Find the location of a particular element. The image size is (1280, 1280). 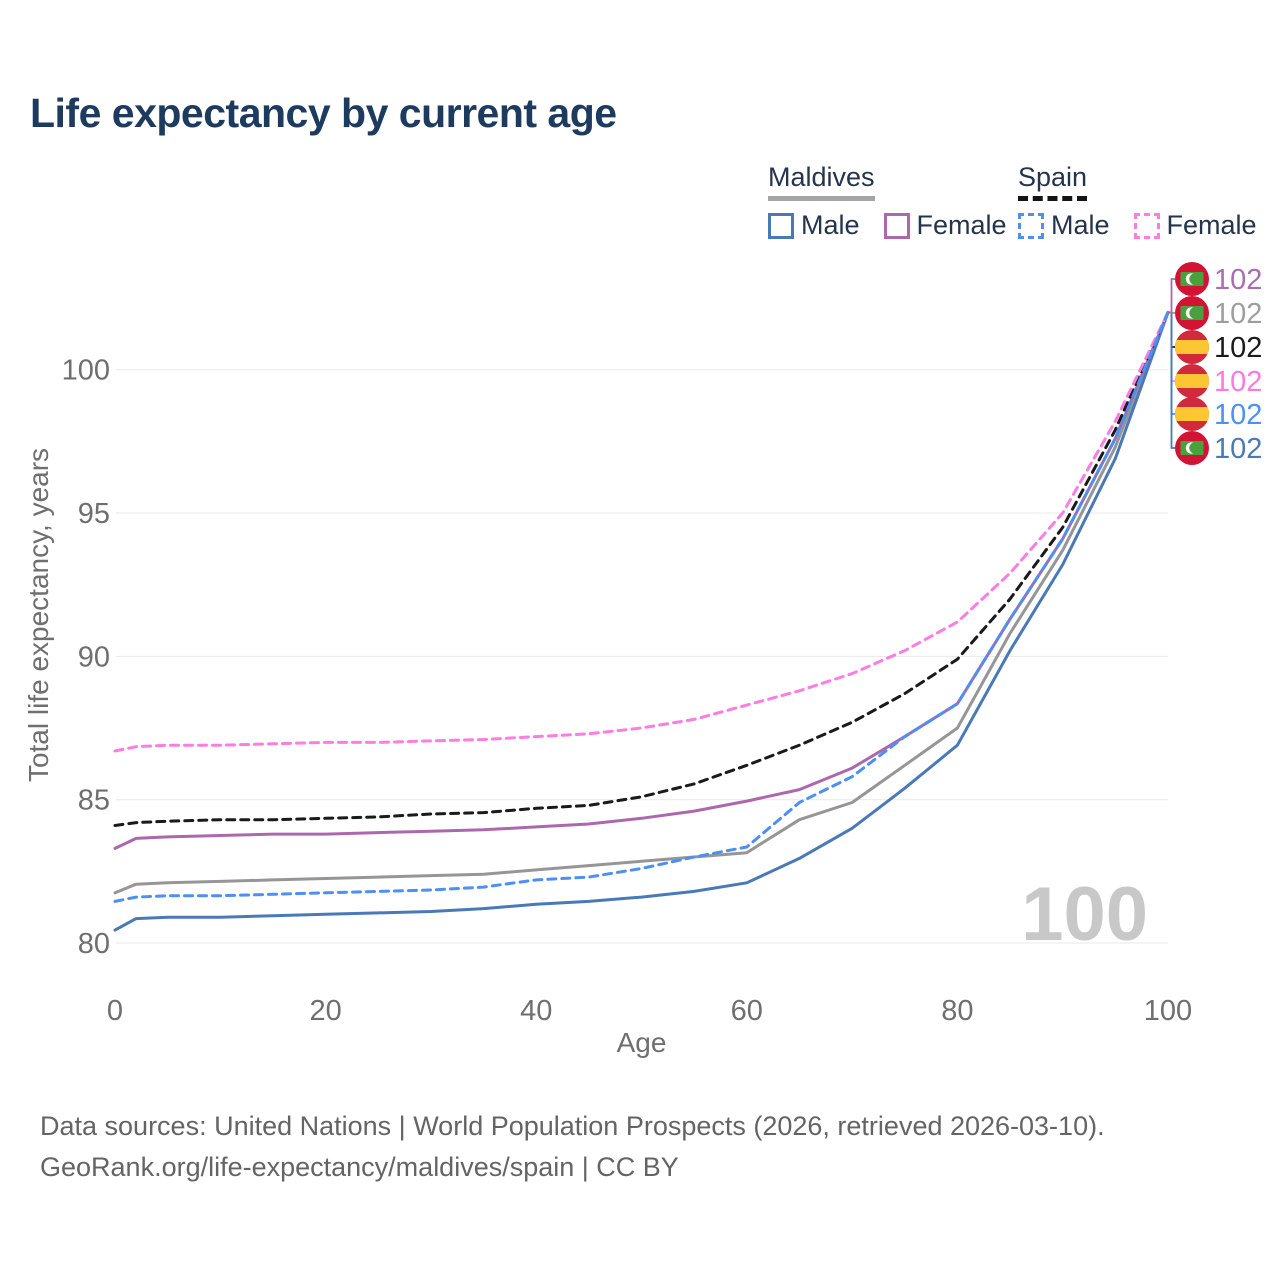

legend-label-spain-female: Female is located at coordinates (1211, 225).